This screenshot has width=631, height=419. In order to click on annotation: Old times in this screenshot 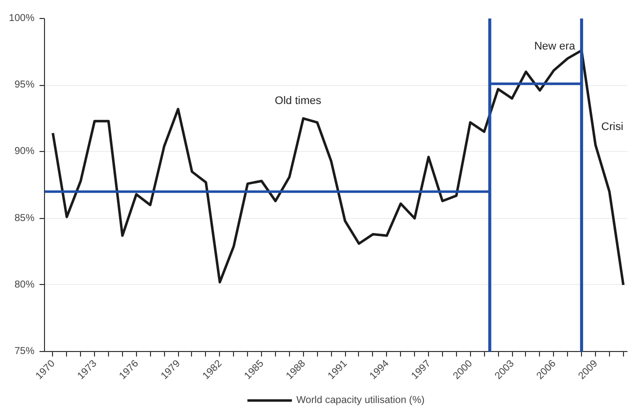, I will do `click(298, 101)`.